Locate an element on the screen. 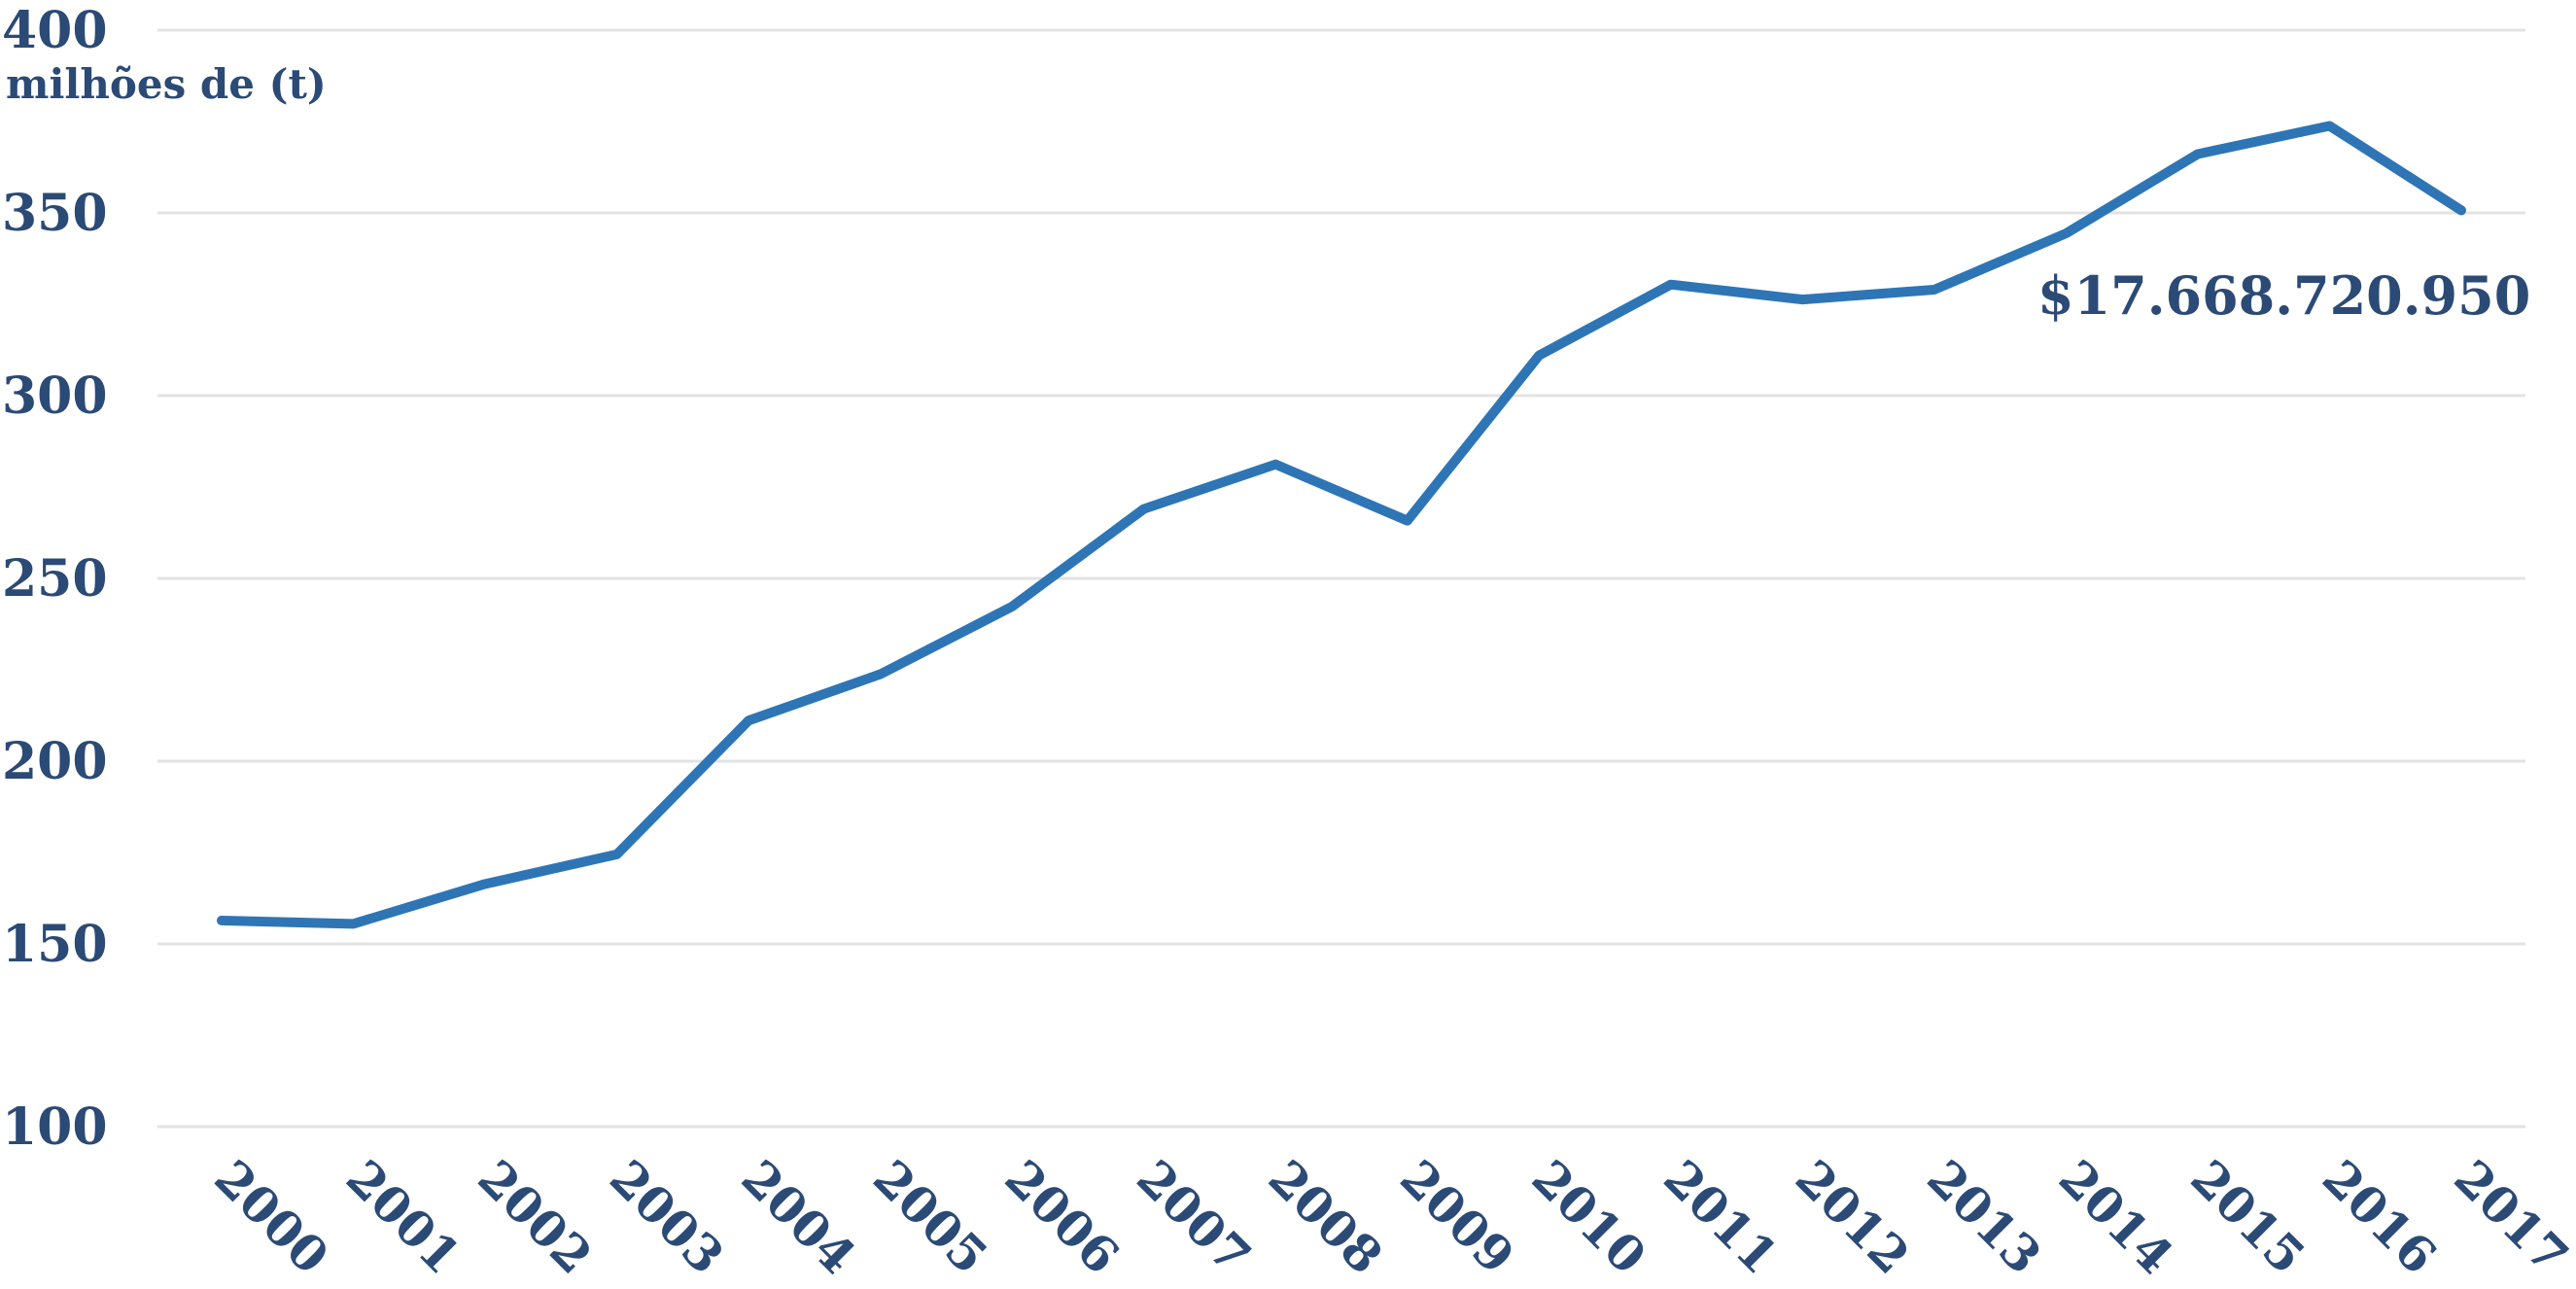  y-tick-label: 400 is located at coordinates (55, 30).